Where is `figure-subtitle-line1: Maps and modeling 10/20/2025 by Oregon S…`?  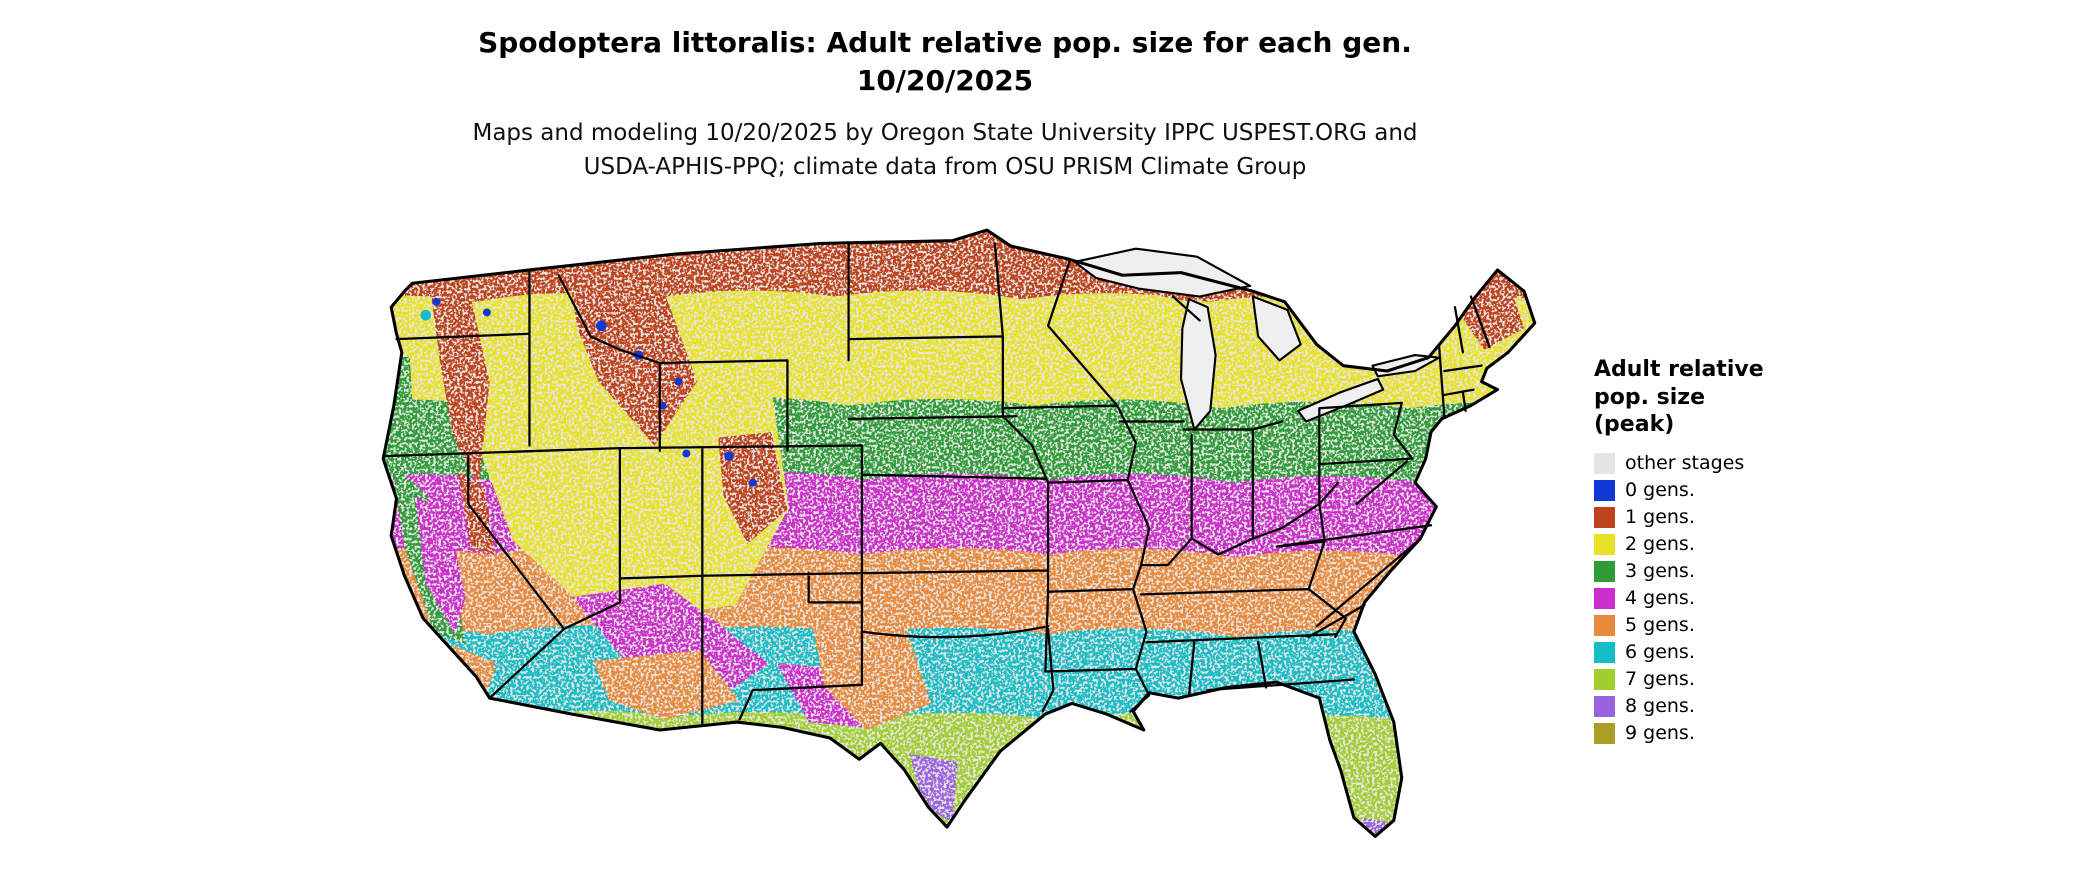
figure-subtitle-line1: Maps and modeling 10/20/2025 by Oregon S… is located at coordinates (945, 132).